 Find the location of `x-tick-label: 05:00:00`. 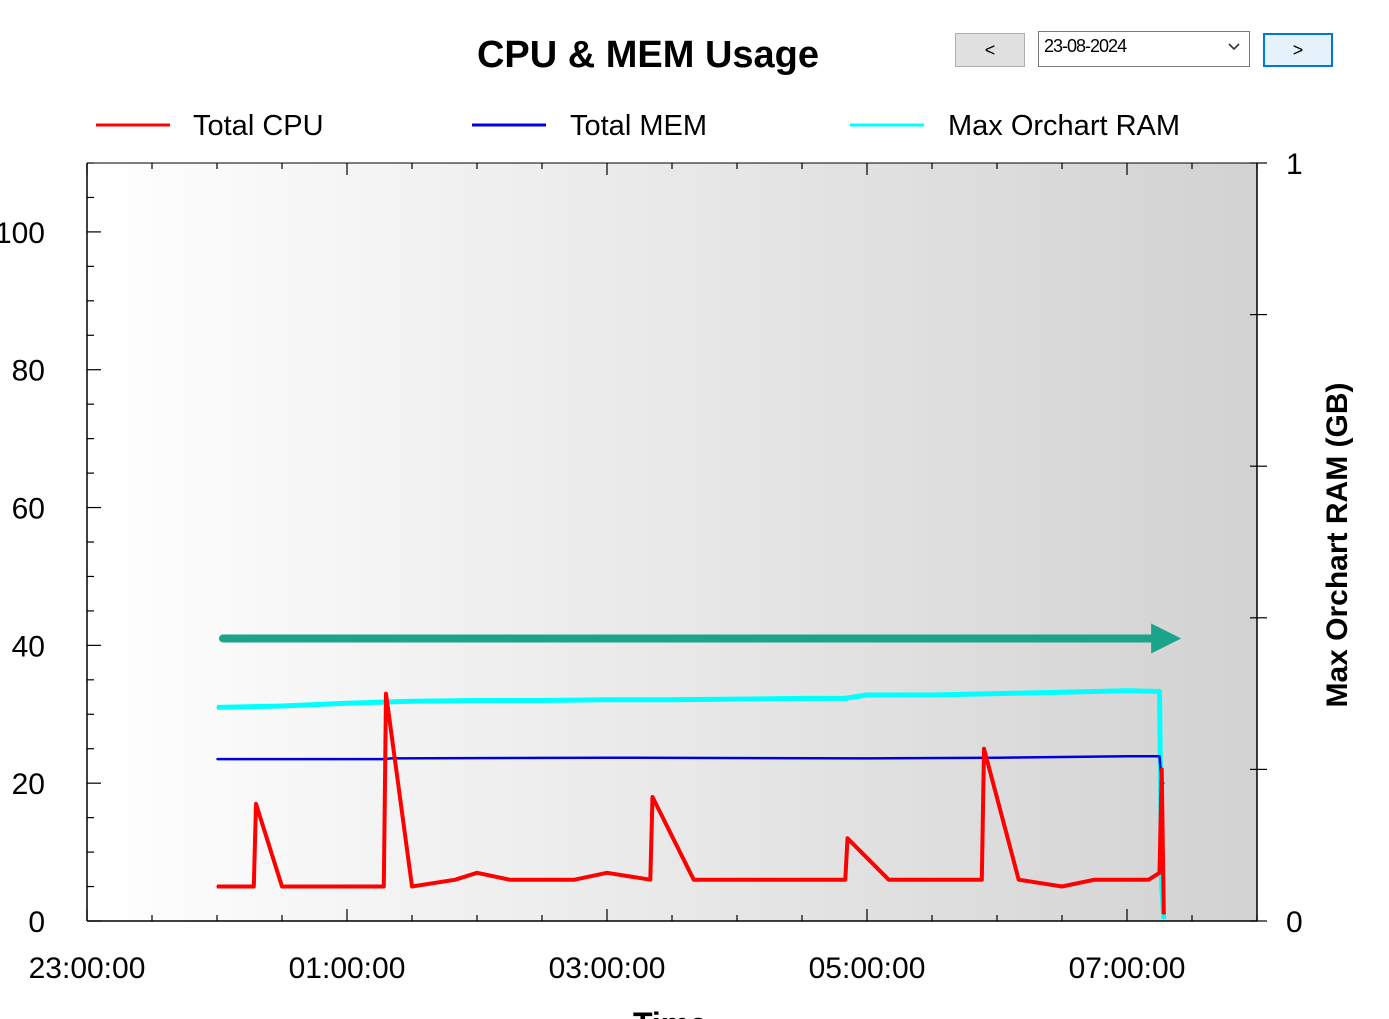

x-tick-label: 05:00:00 is located at coordinates (867, 968).